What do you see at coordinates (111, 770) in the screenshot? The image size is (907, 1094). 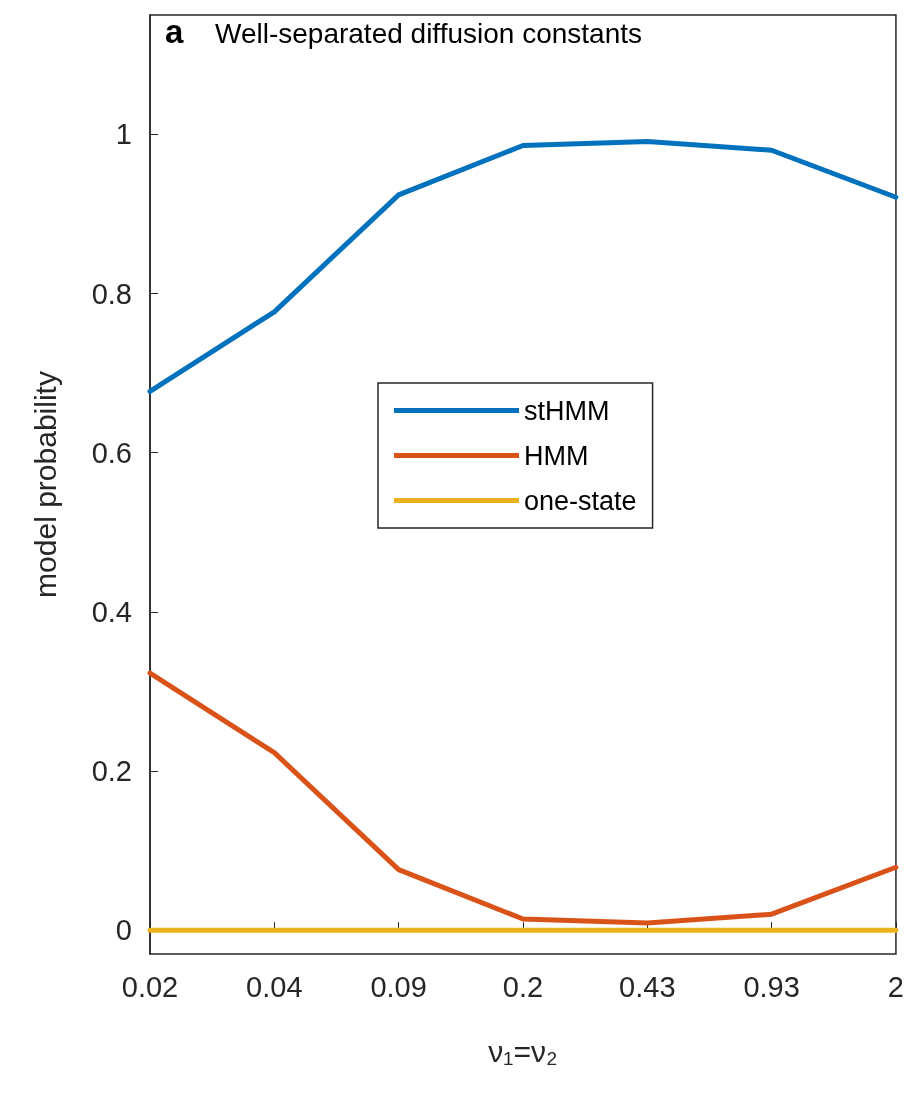 I see `y-tick-label: 0.2` at bounding box center [111, 770].